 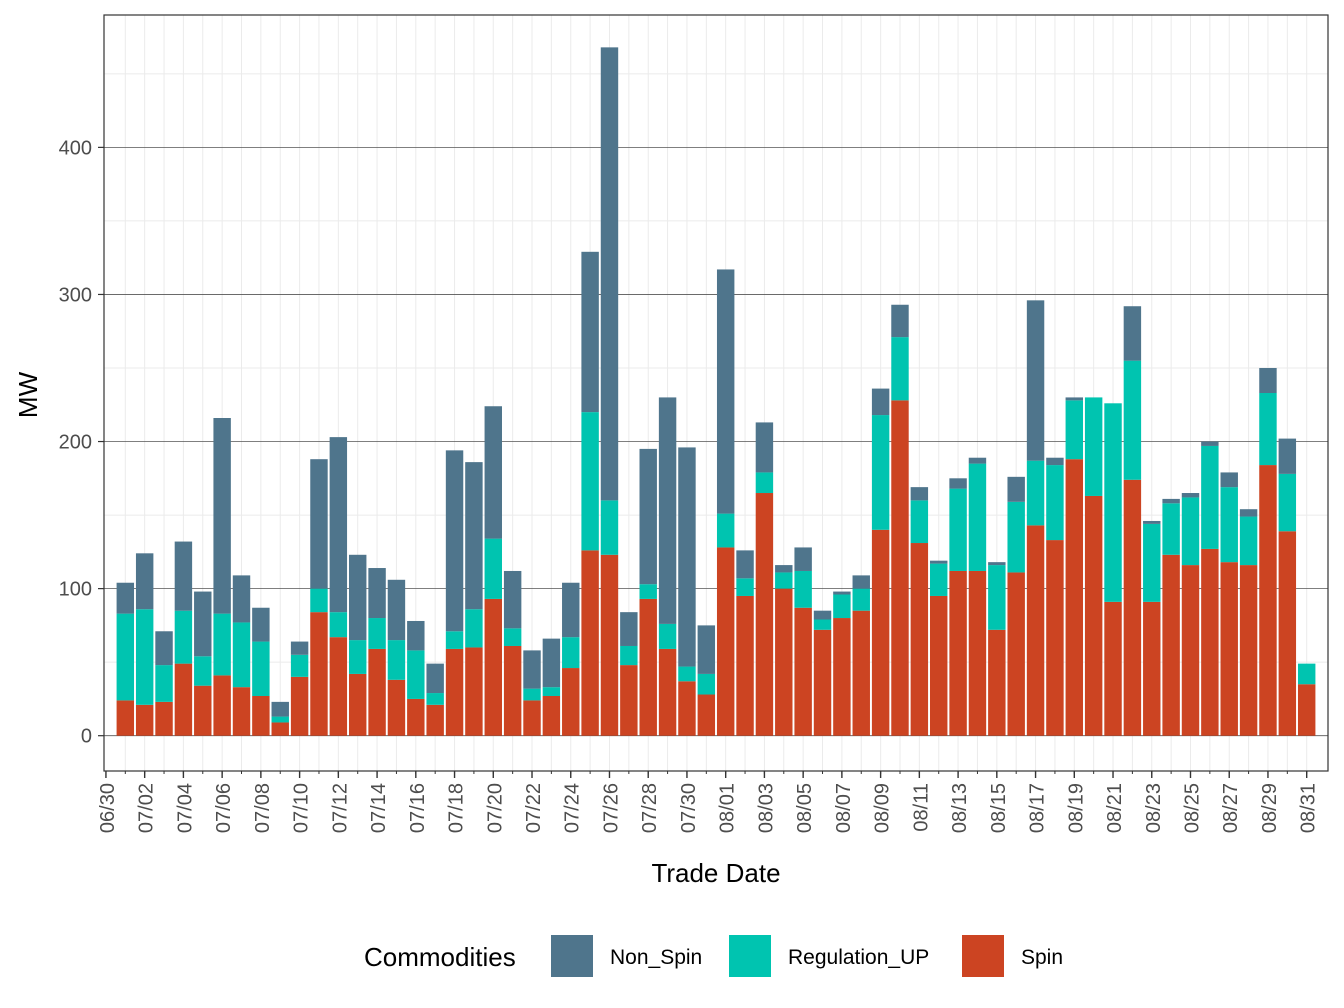 I want to click on legend-label-non-spin: Non_Spin, so click(x=656, y=957).